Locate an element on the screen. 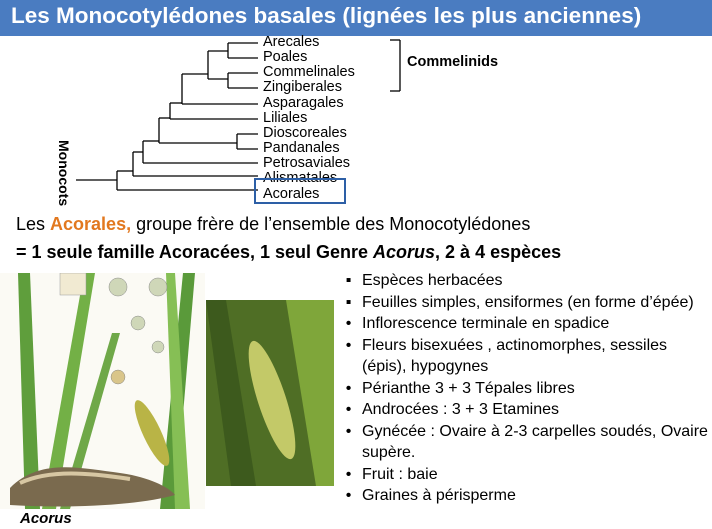  feature-item: • Inflorescence terminale en spadice is located at coordinates (525, 324).